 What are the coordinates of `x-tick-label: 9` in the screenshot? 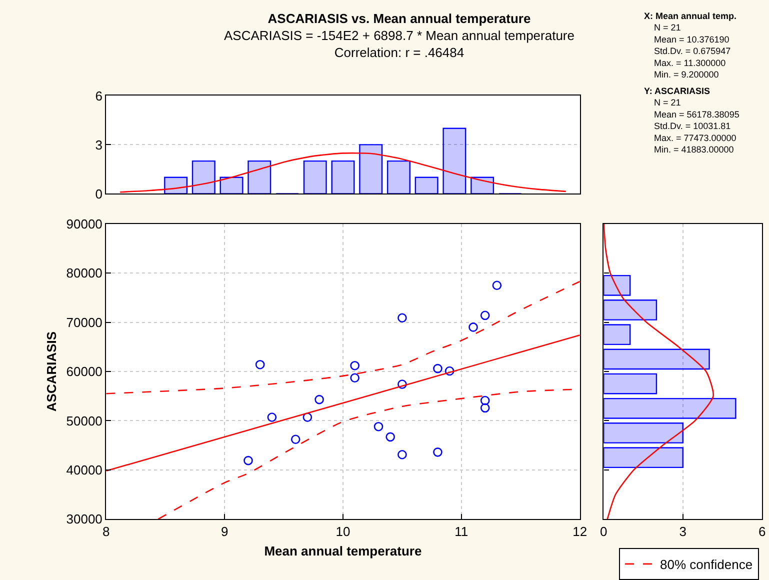 It's located at (224, 531).